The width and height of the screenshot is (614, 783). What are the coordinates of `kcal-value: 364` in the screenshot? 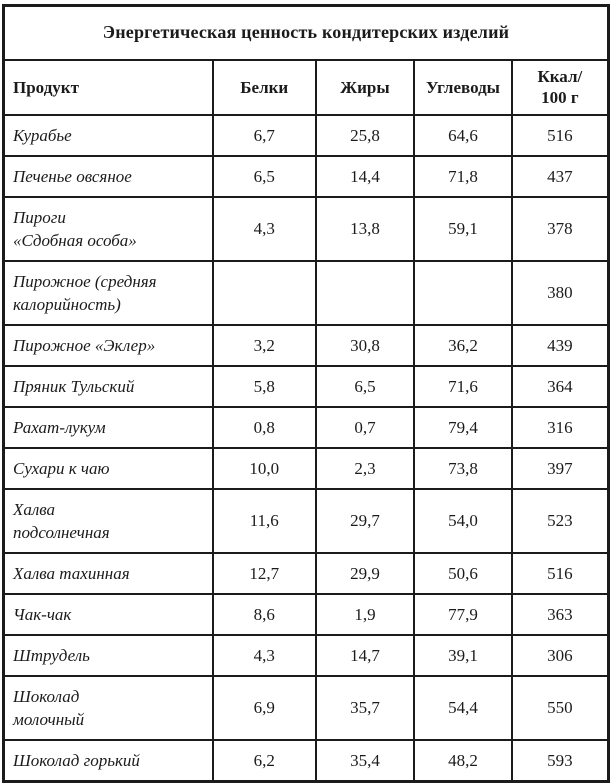 It's located at (560, 386).